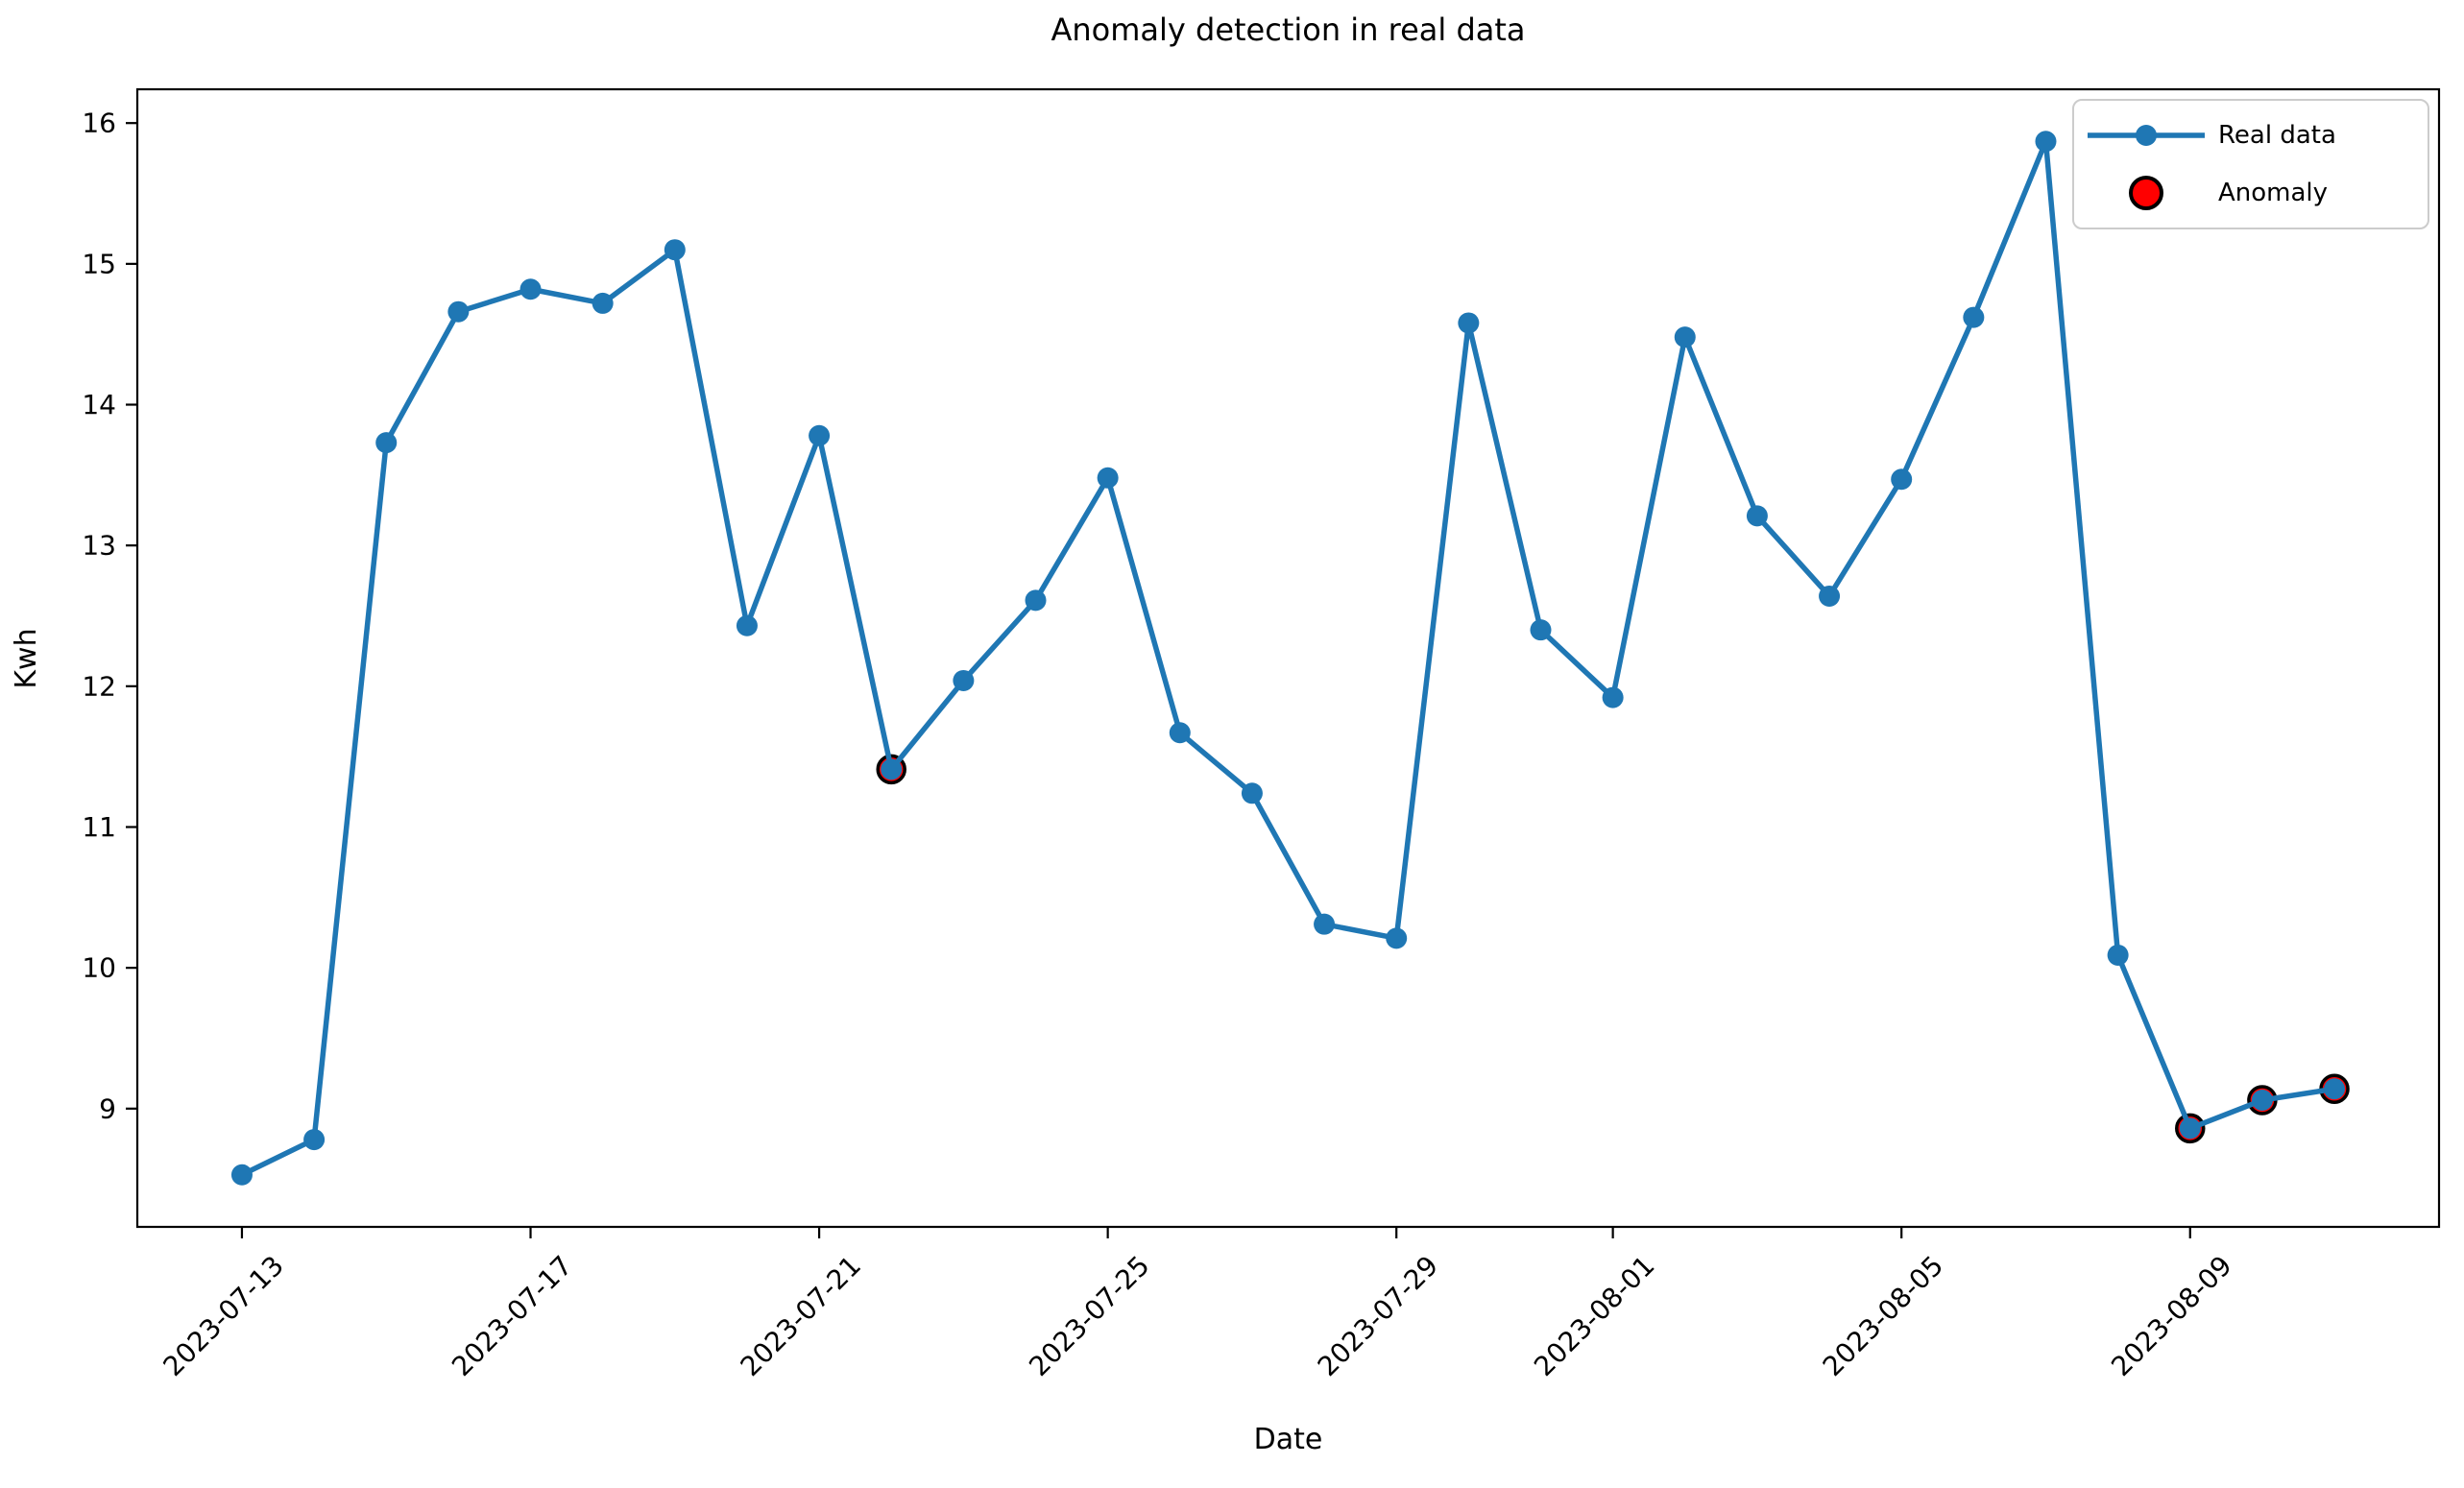 The height and width of the screenshot is (1488, 2464). Describe the element at coordinates (99, 827) in the screenshot. I see `y-tick-label: 11` at that location.